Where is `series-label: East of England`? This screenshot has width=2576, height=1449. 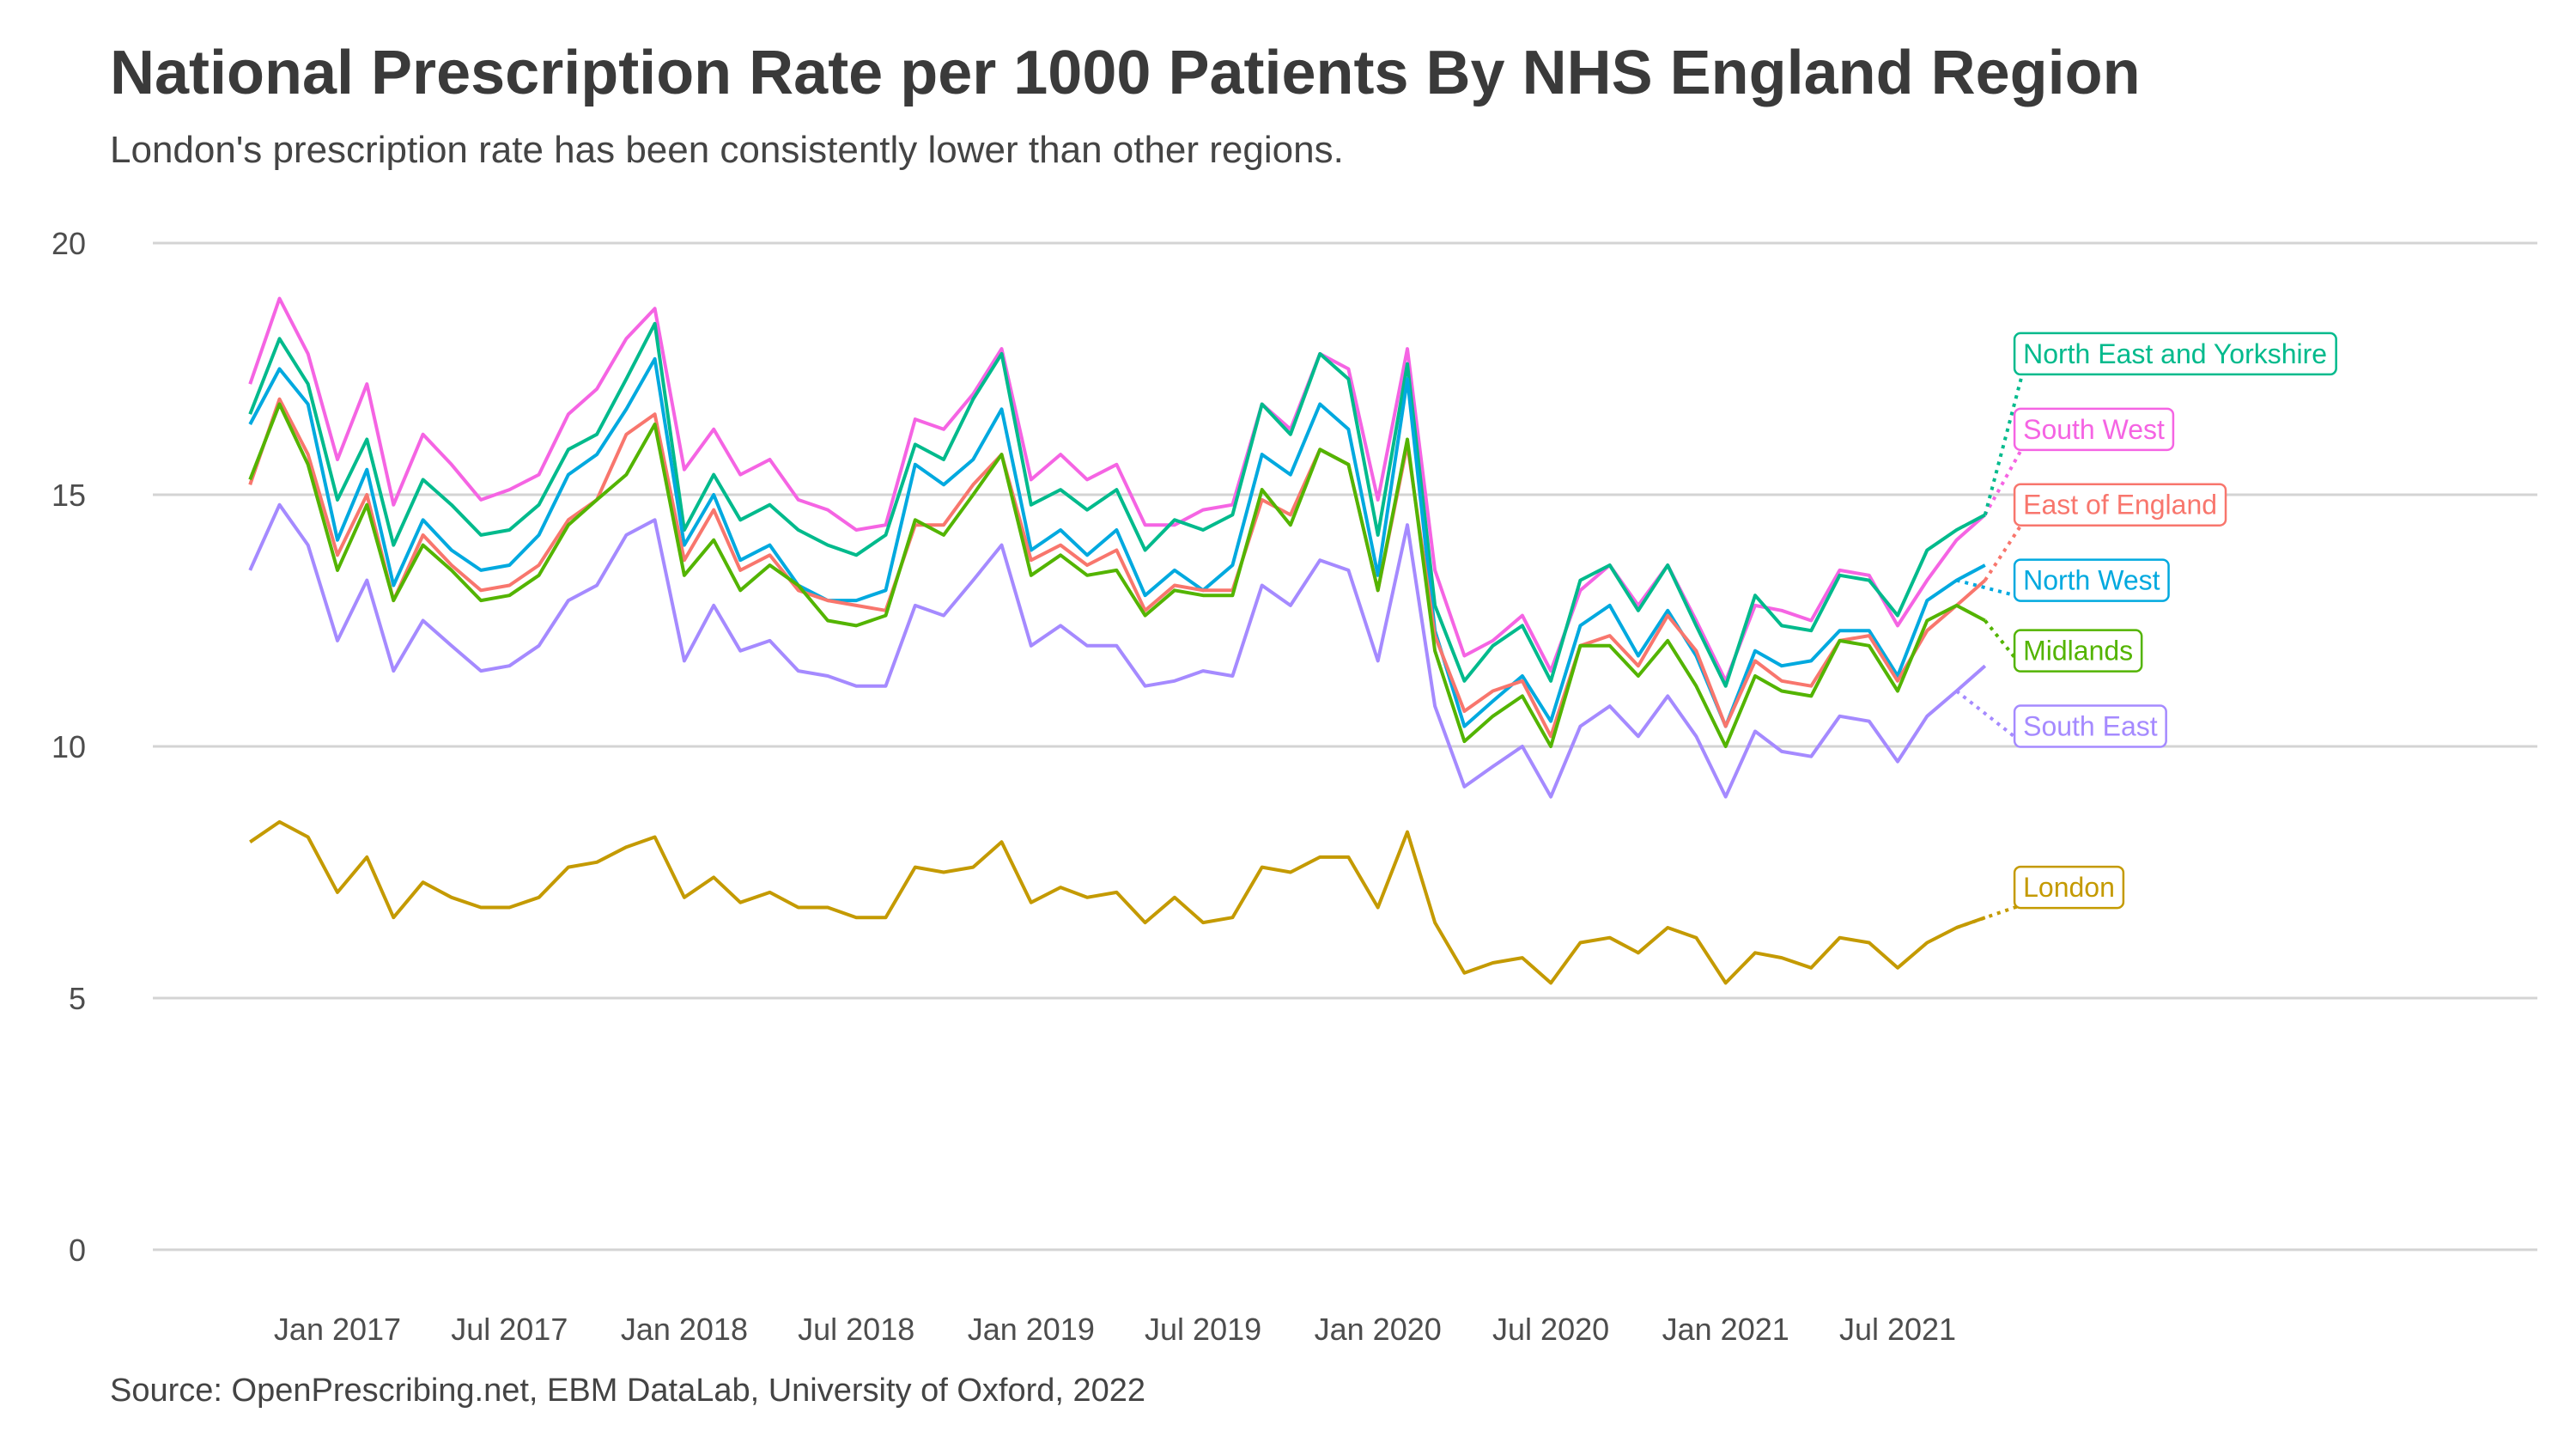 series-label: East of England is located at coordinates (2120, 505).